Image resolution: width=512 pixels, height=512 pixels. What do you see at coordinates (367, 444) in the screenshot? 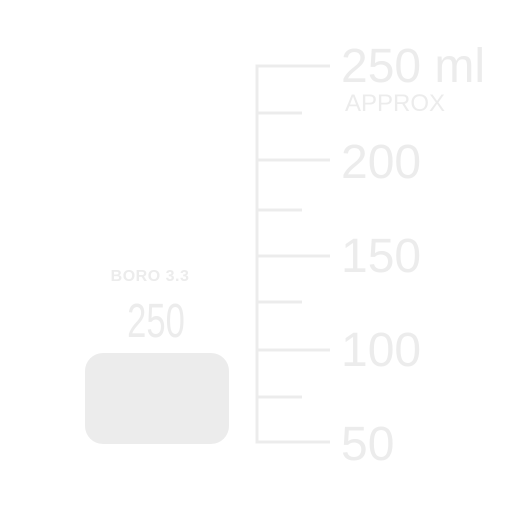
I see `scale-label-50: 50` at bounding box center [367, 444].